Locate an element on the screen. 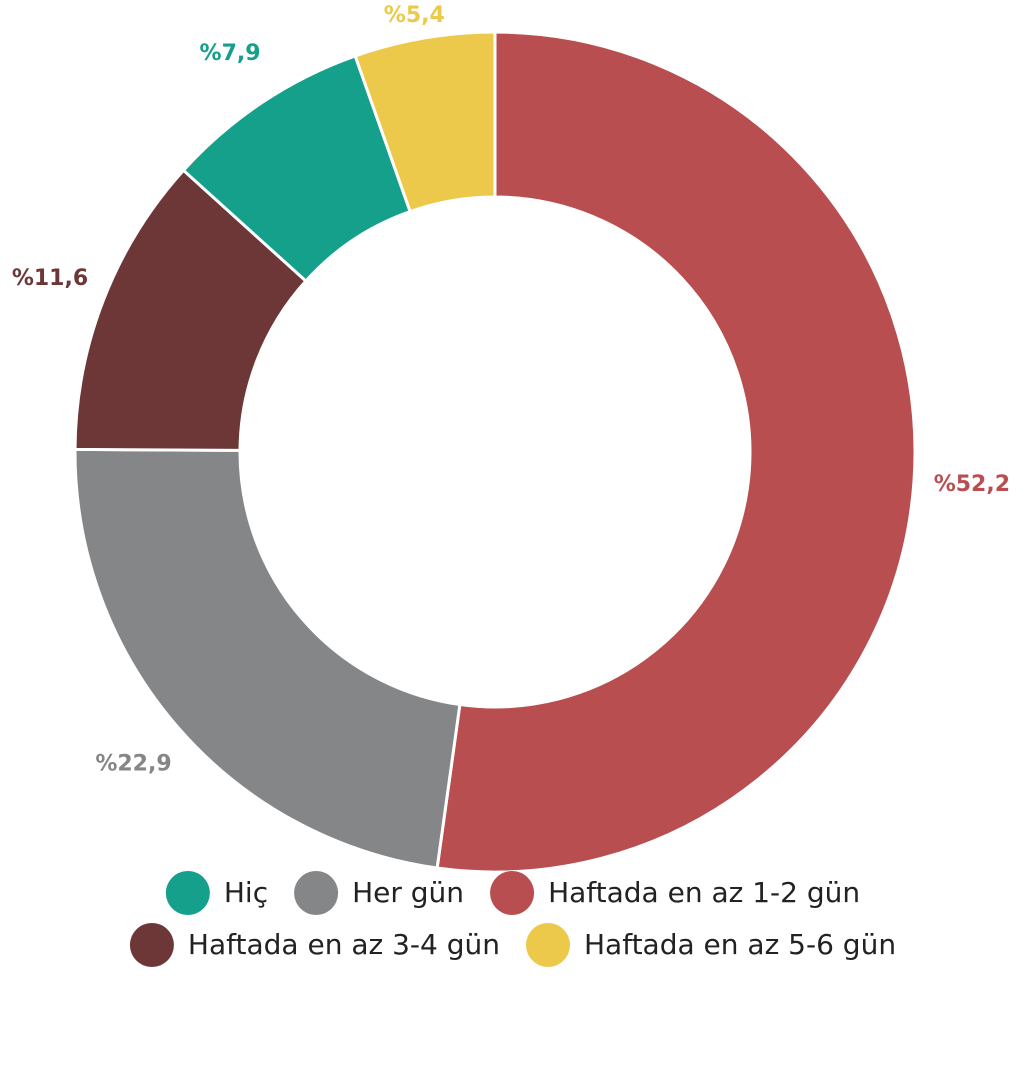  value-label: %22,9 is located at coordinates (133, 764).